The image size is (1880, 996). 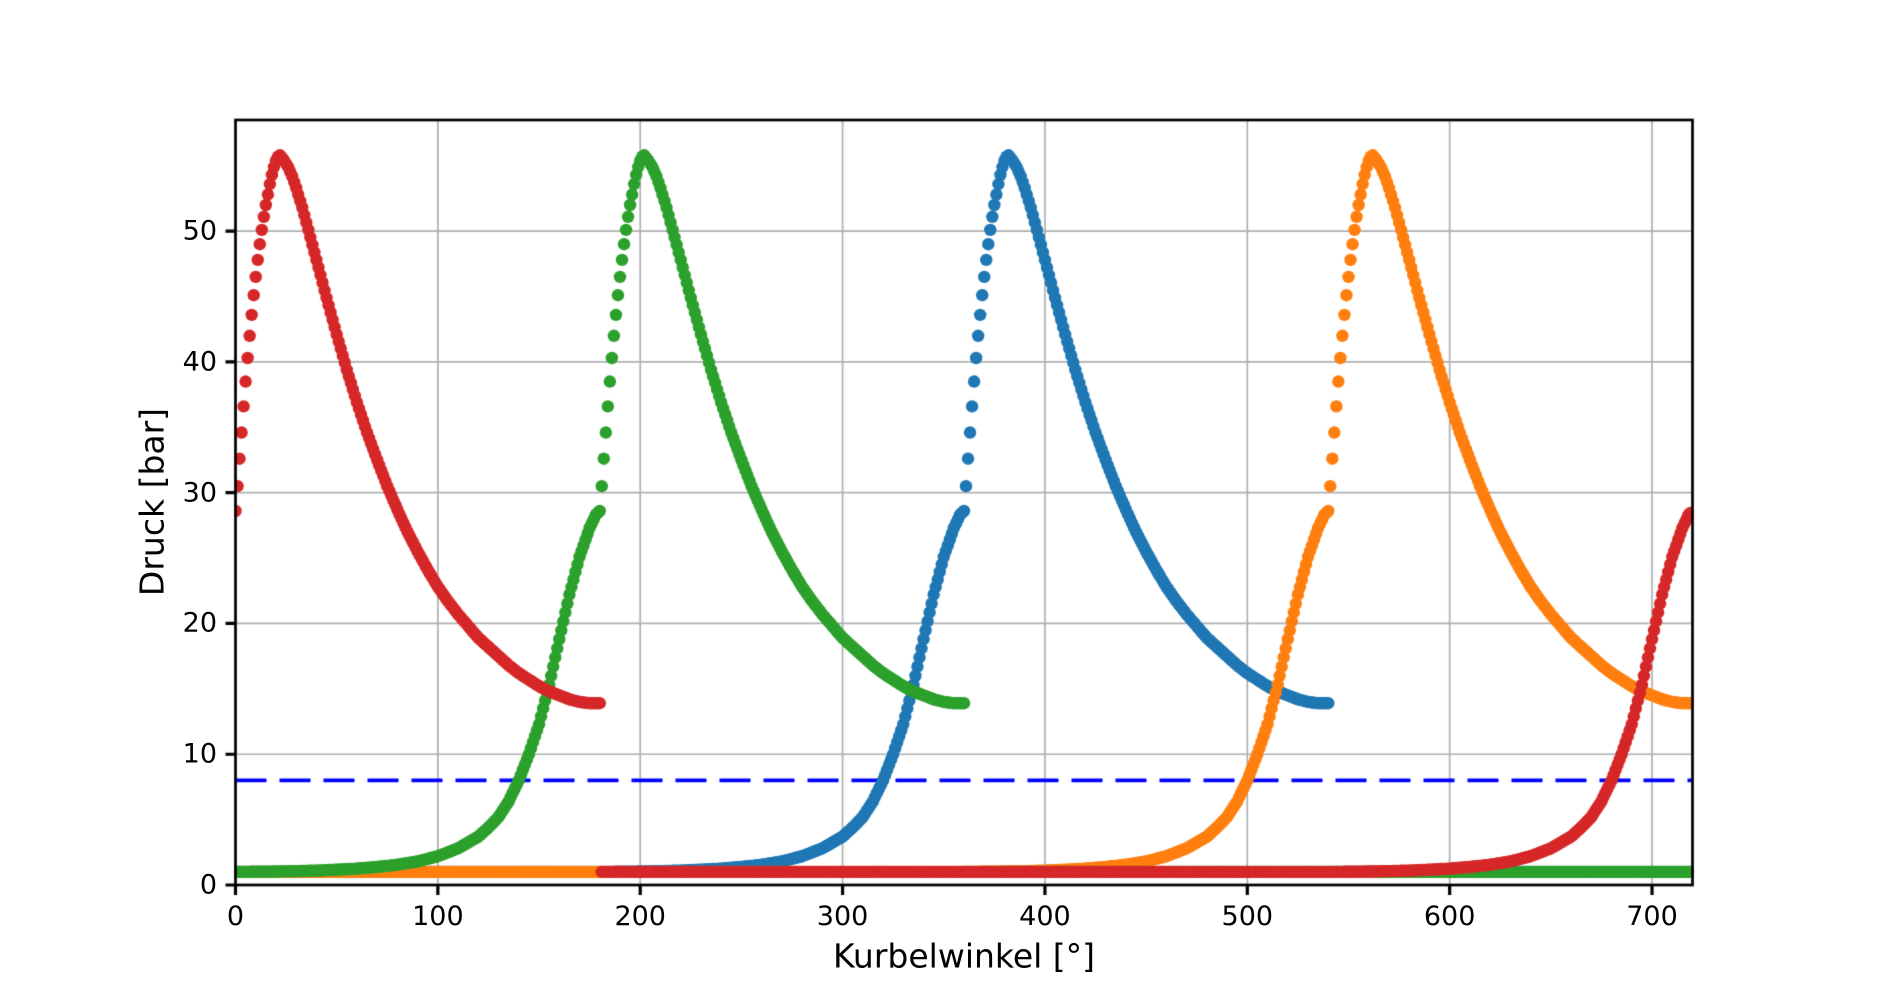 I want to click on x-tick-label-600: 600, so click(x=1449, y=916).